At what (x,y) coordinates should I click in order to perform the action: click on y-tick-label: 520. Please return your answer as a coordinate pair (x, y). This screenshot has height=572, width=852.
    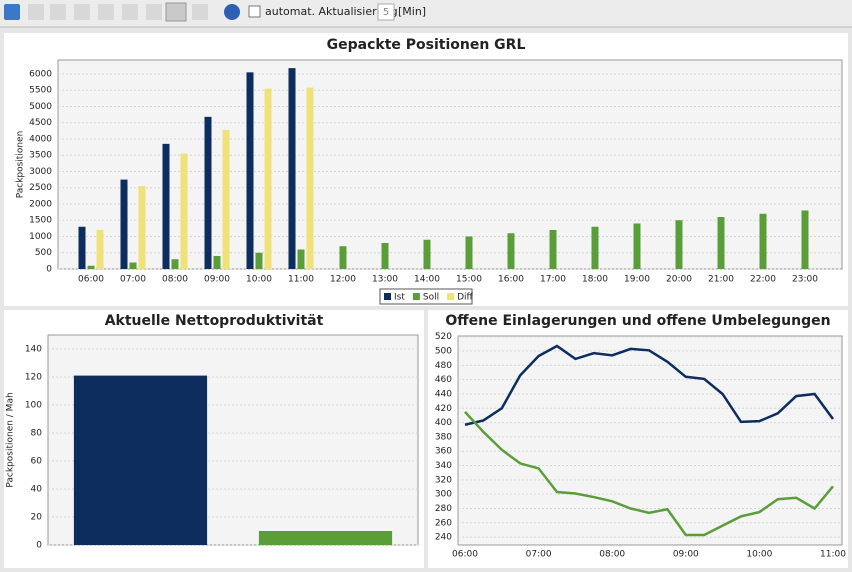
    Looking at the image, I should click on (443, 337).